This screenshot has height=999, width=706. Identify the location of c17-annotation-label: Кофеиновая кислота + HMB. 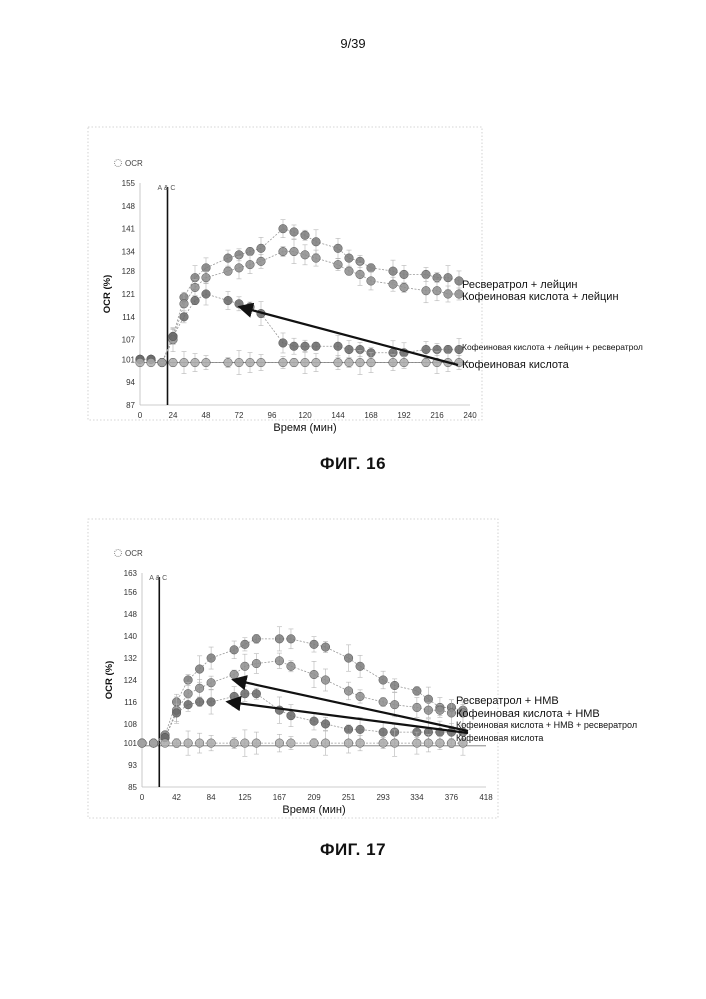
(528, 714).